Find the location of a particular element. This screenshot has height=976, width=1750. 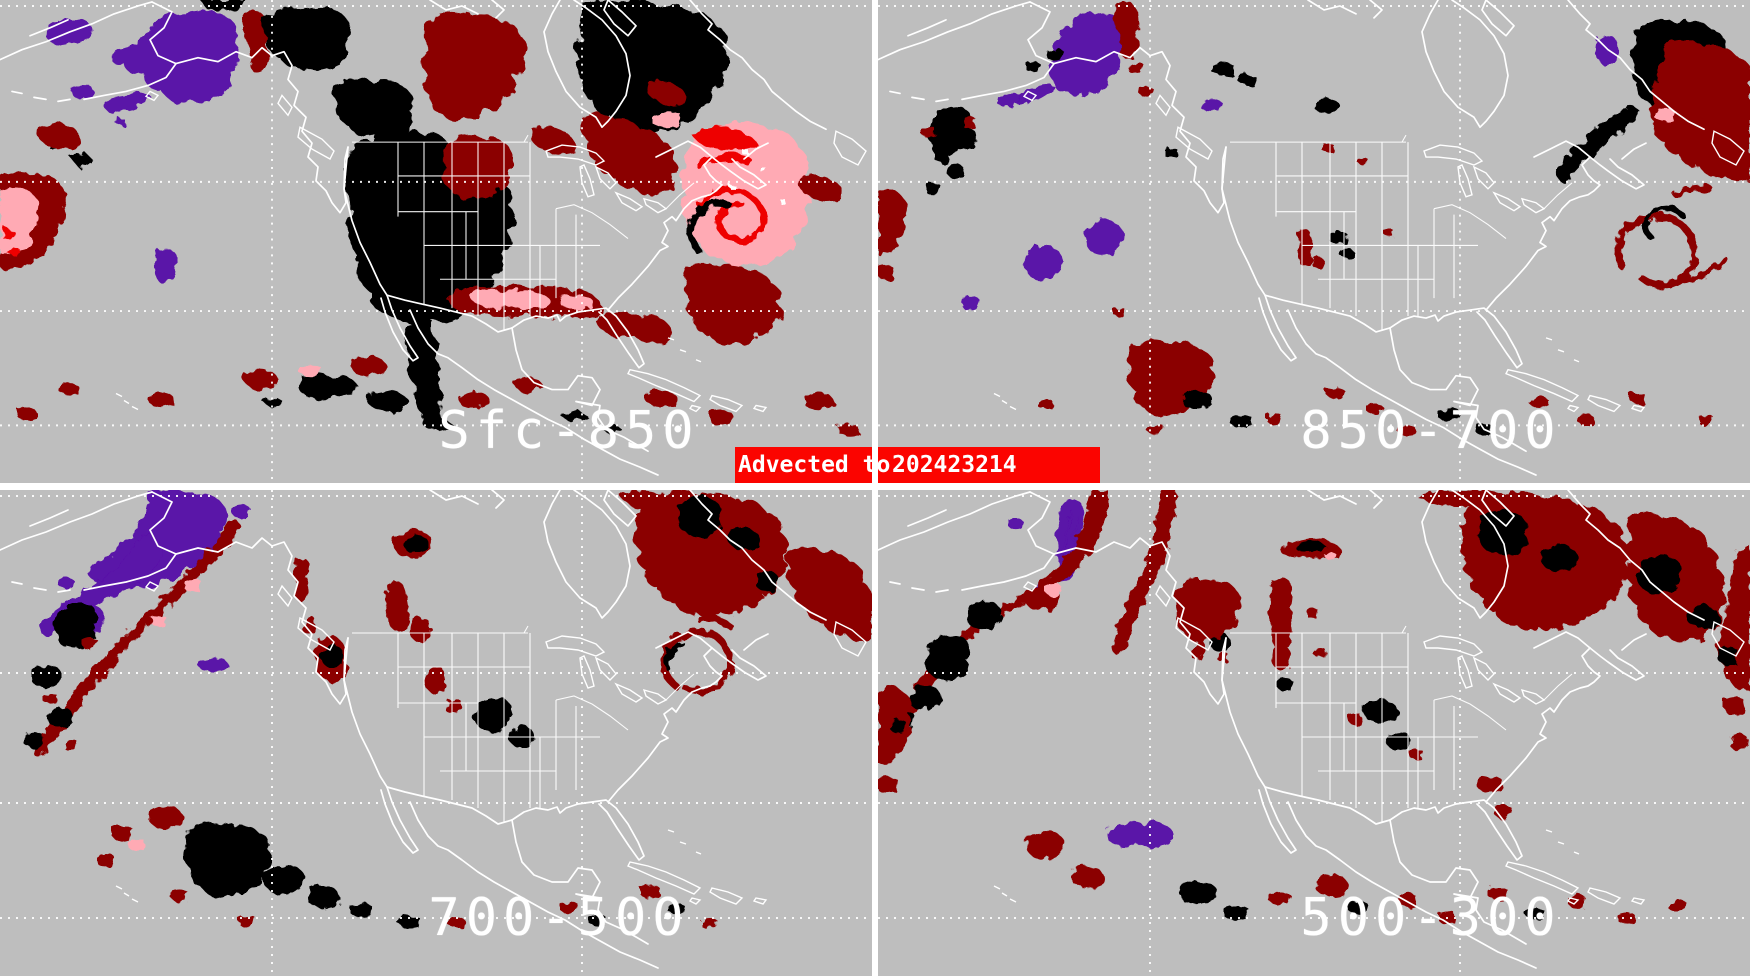

timestamp-banner: Advected to 202423214 is located at coordinates (917, 465).